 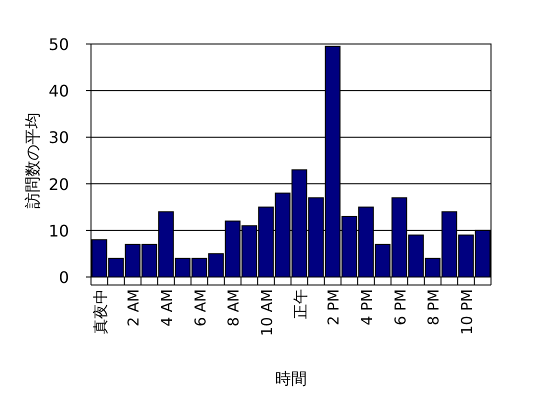 I want to click on y-tick-label: 50, so click(x=58, y=44).